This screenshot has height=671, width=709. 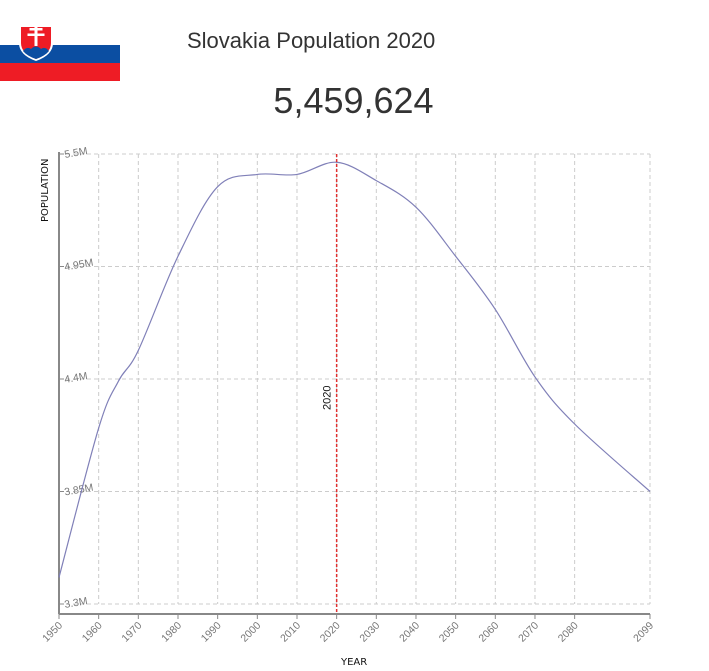 What do you see at coordinates (92, 632) in the screenshot?
I see `x-tick-label: 1960` at bounding box center [92, 632].